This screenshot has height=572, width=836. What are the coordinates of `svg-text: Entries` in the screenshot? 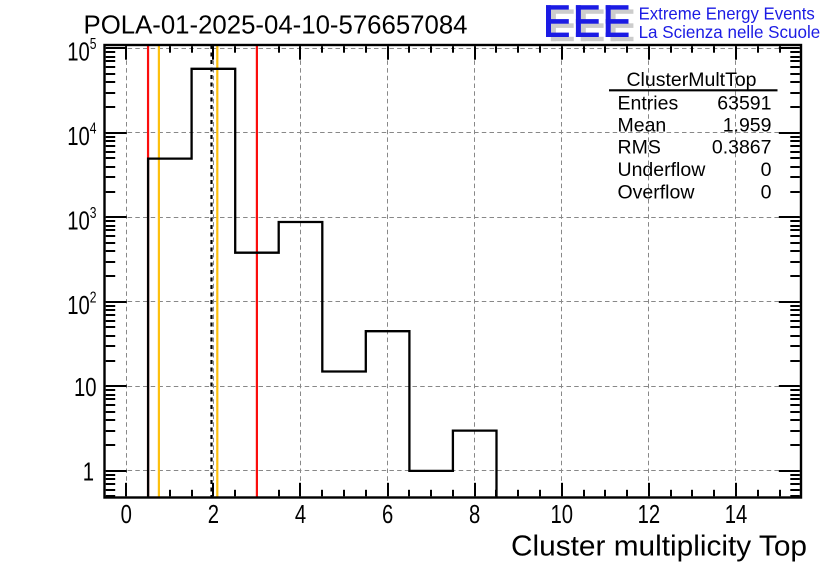 It's located at (648, 103).